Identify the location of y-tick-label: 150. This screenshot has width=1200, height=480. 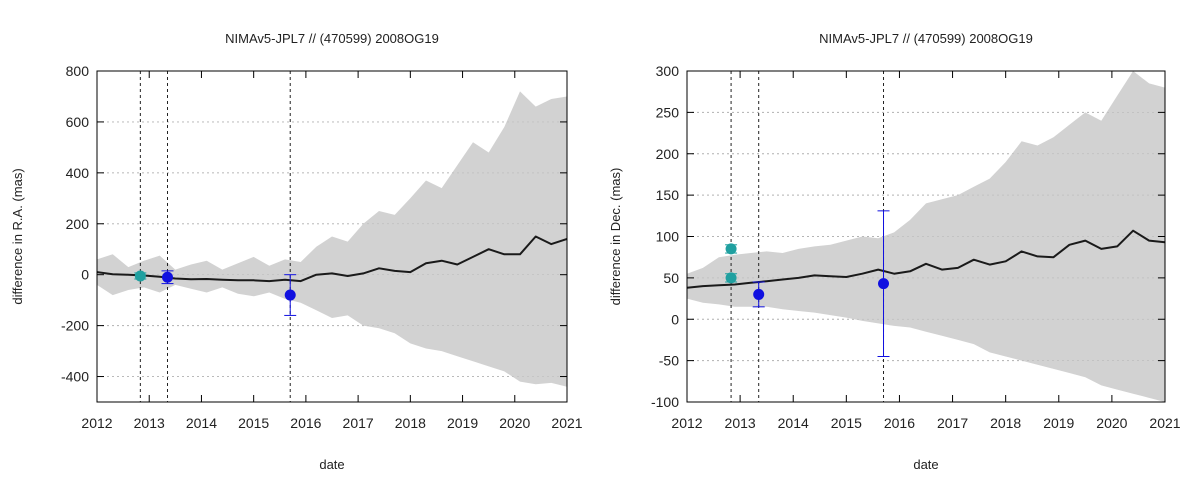
(668, 195).